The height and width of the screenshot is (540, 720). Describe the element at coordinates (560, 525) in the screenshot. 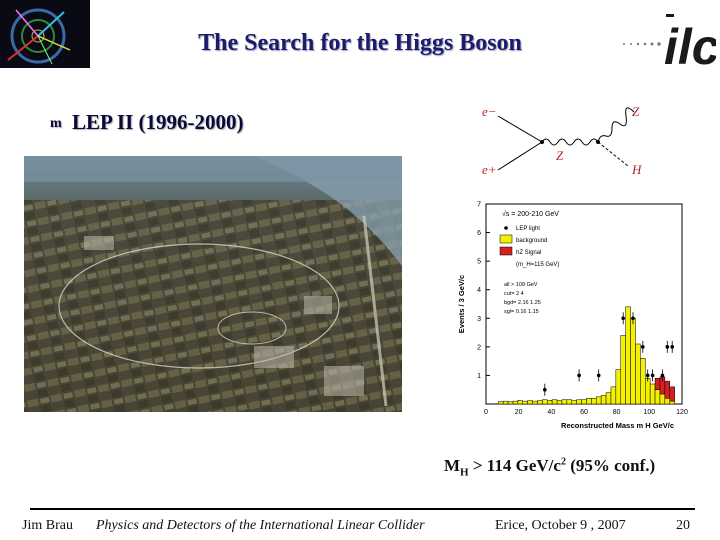

I see `footer-venue: Erice, October 9 , 2007` at that location.